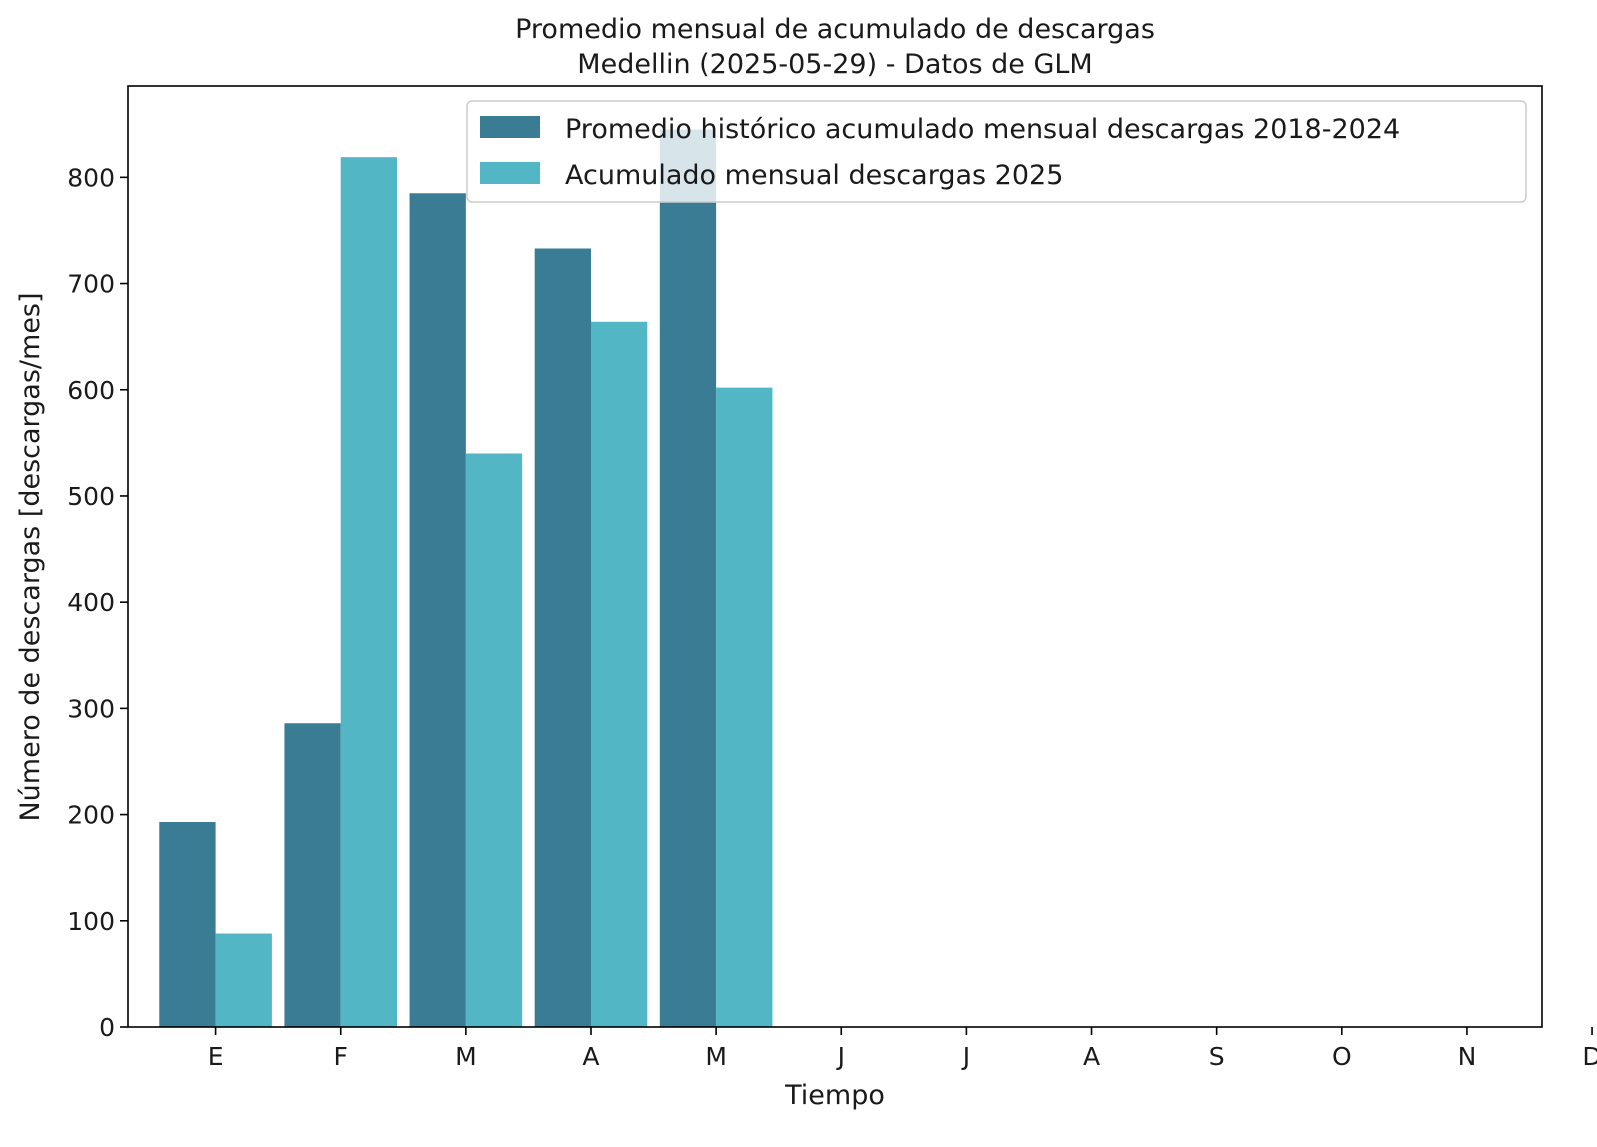 This screenshot has height=1147, width=1597. I want to click on legend-box, so click(996, 151).